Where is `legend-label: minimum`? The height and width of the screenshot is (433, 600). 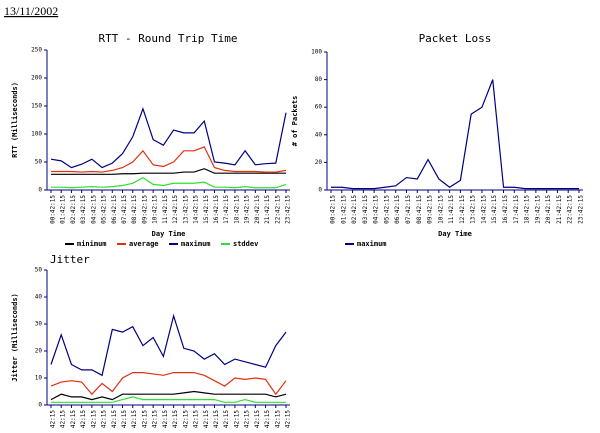
legend-label: minimum is located at coordinates (92, 244).